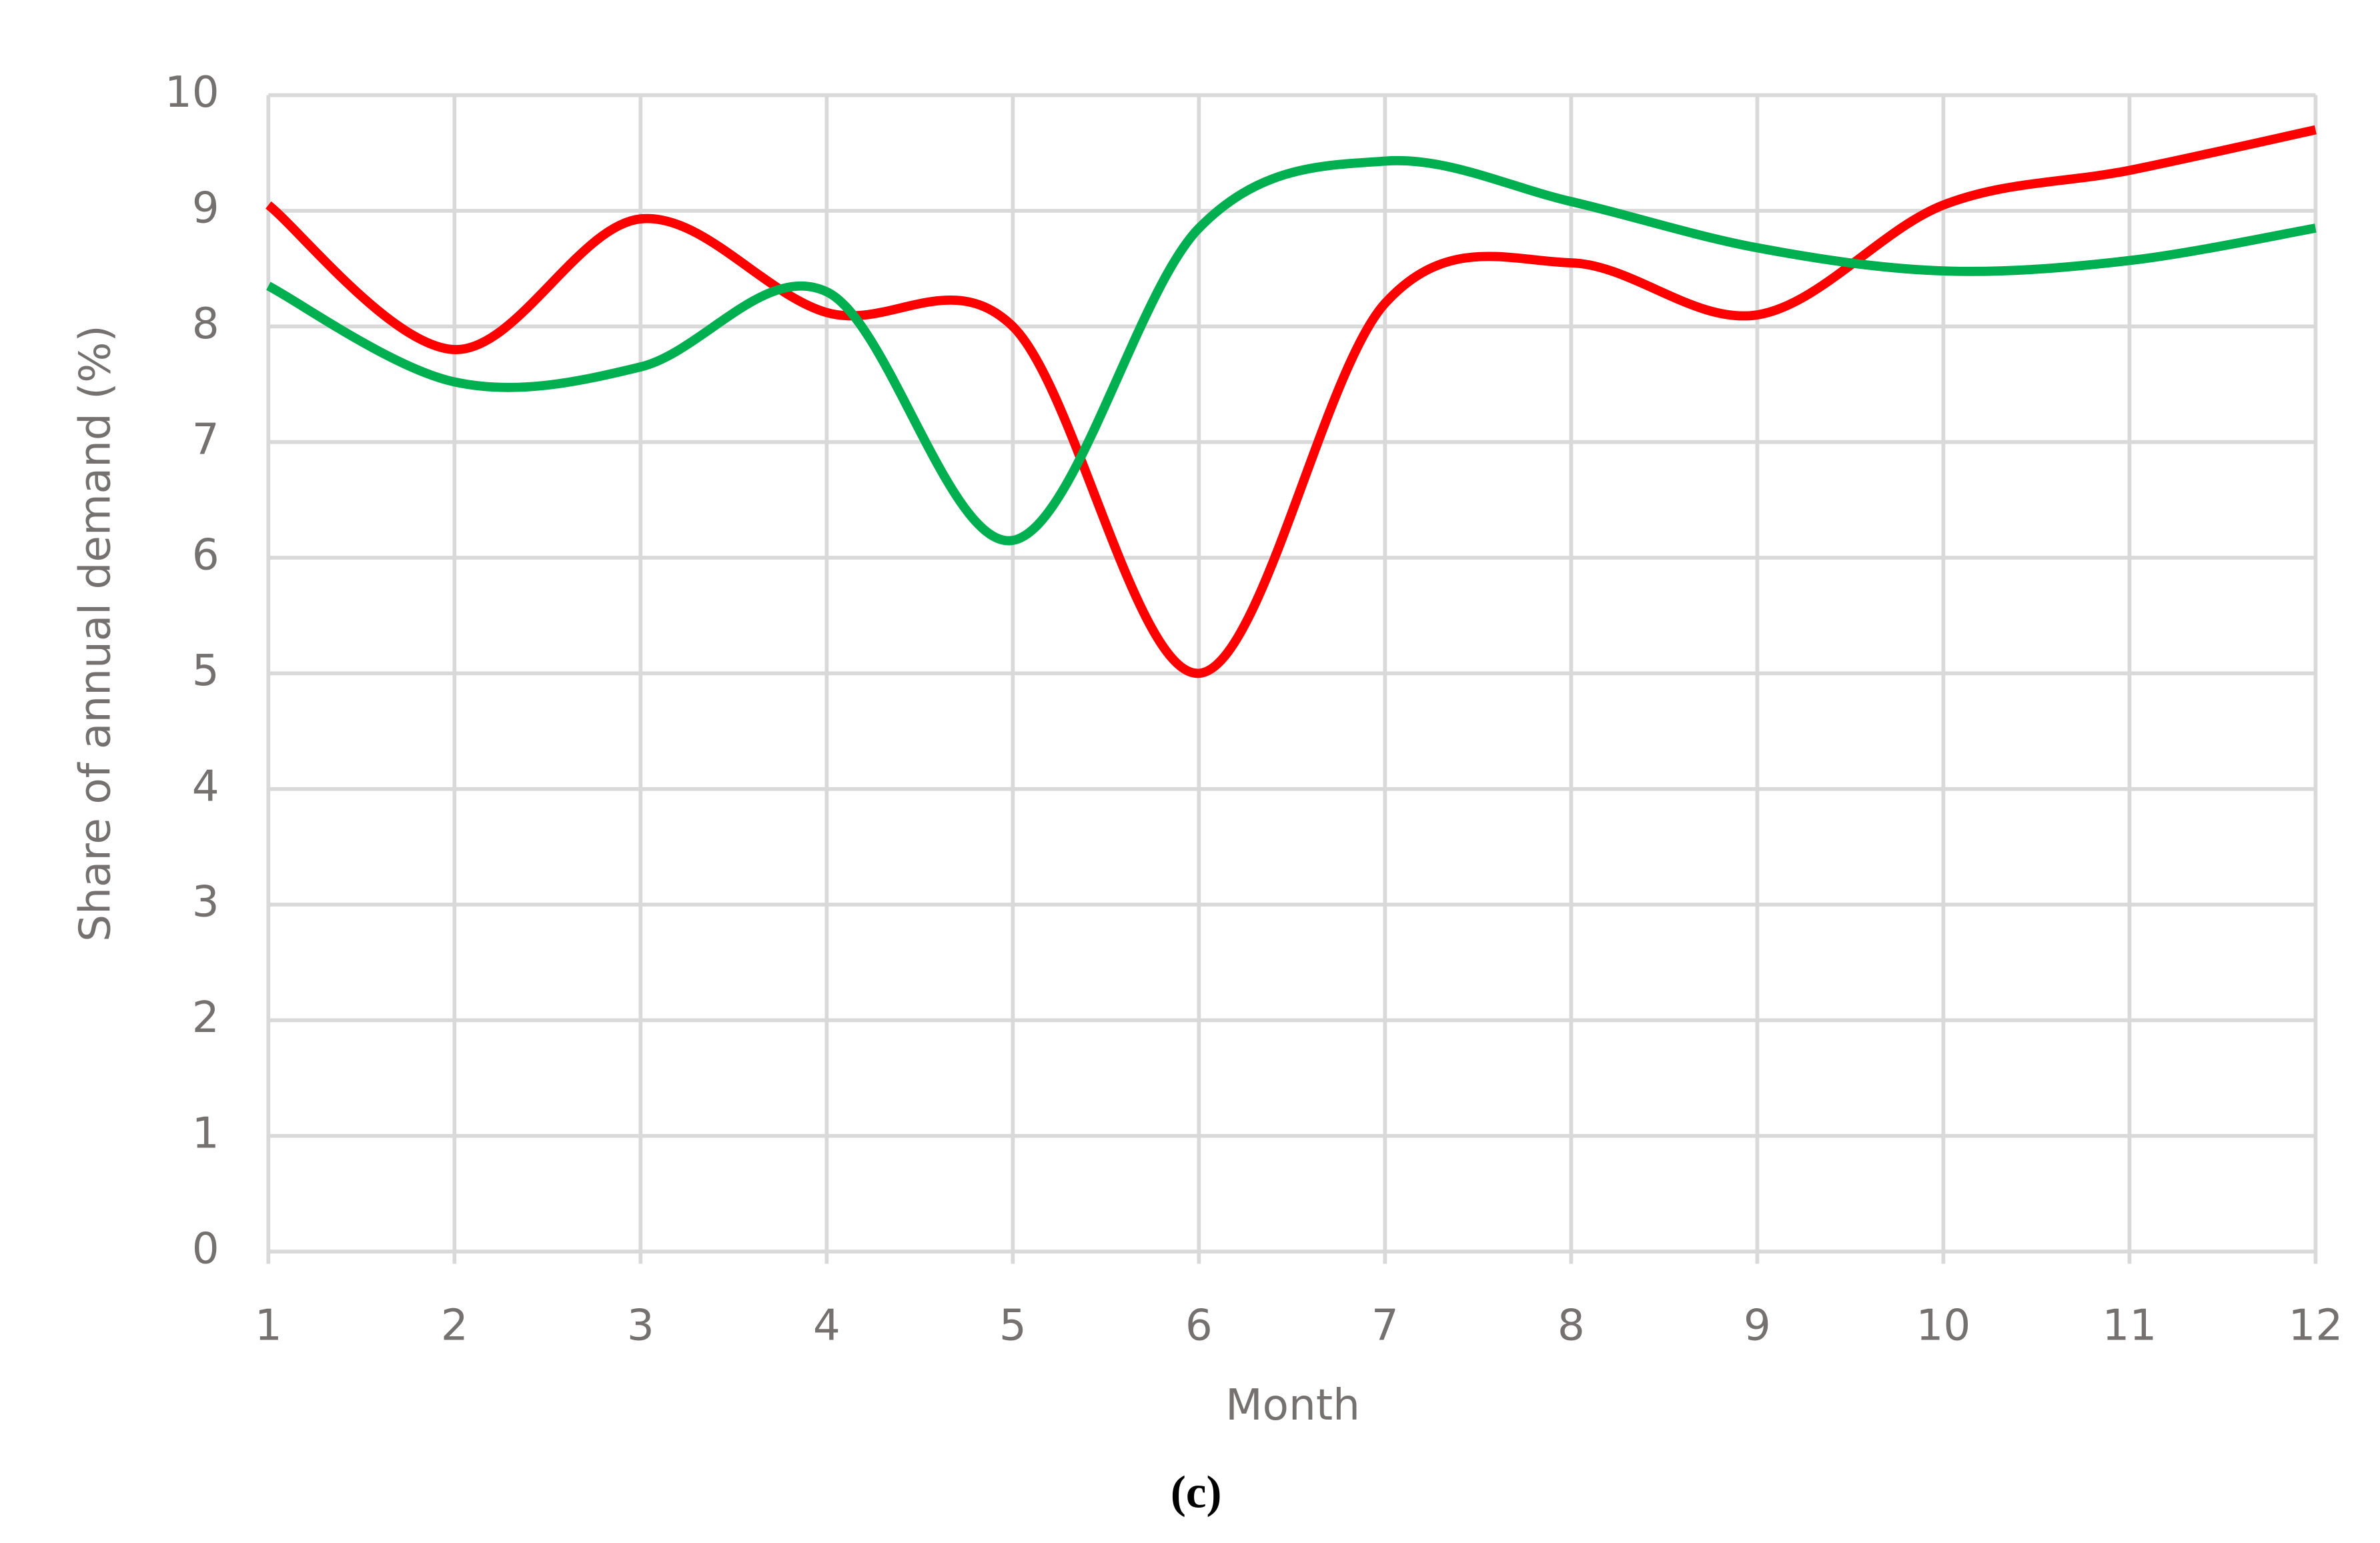  What do you see at coordinates (1385, 1326) in the screenshot?
I see `x-tick-label: 7` at bounding box center [1385, 1326].